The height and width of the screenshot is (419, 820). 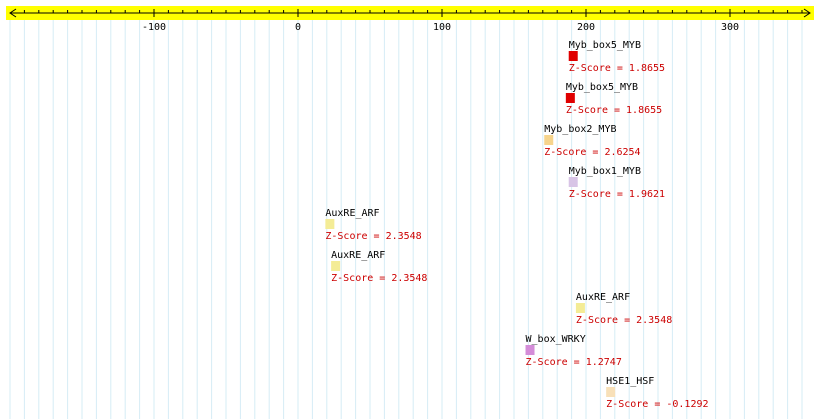 What do you see at coordinates (556, 339) in the screenshot?
I see `site-name: W_box_WRKY` at bounding box center [556, 339].